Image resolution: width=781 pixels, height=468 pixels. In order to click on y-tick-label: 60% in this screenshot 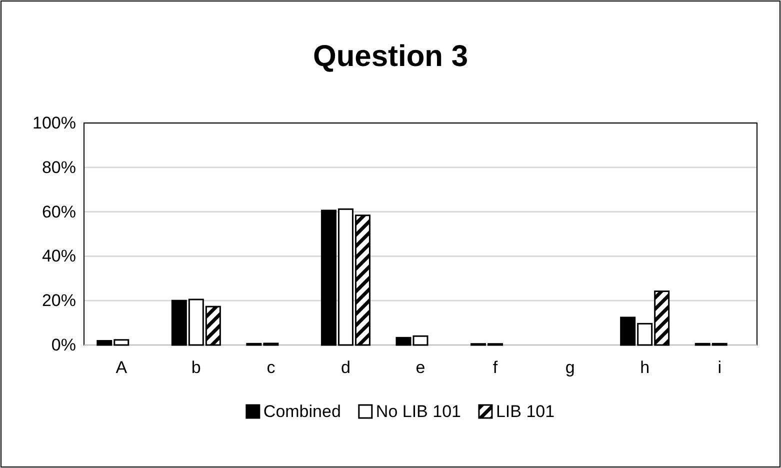, I will do `click(59, 212)`.